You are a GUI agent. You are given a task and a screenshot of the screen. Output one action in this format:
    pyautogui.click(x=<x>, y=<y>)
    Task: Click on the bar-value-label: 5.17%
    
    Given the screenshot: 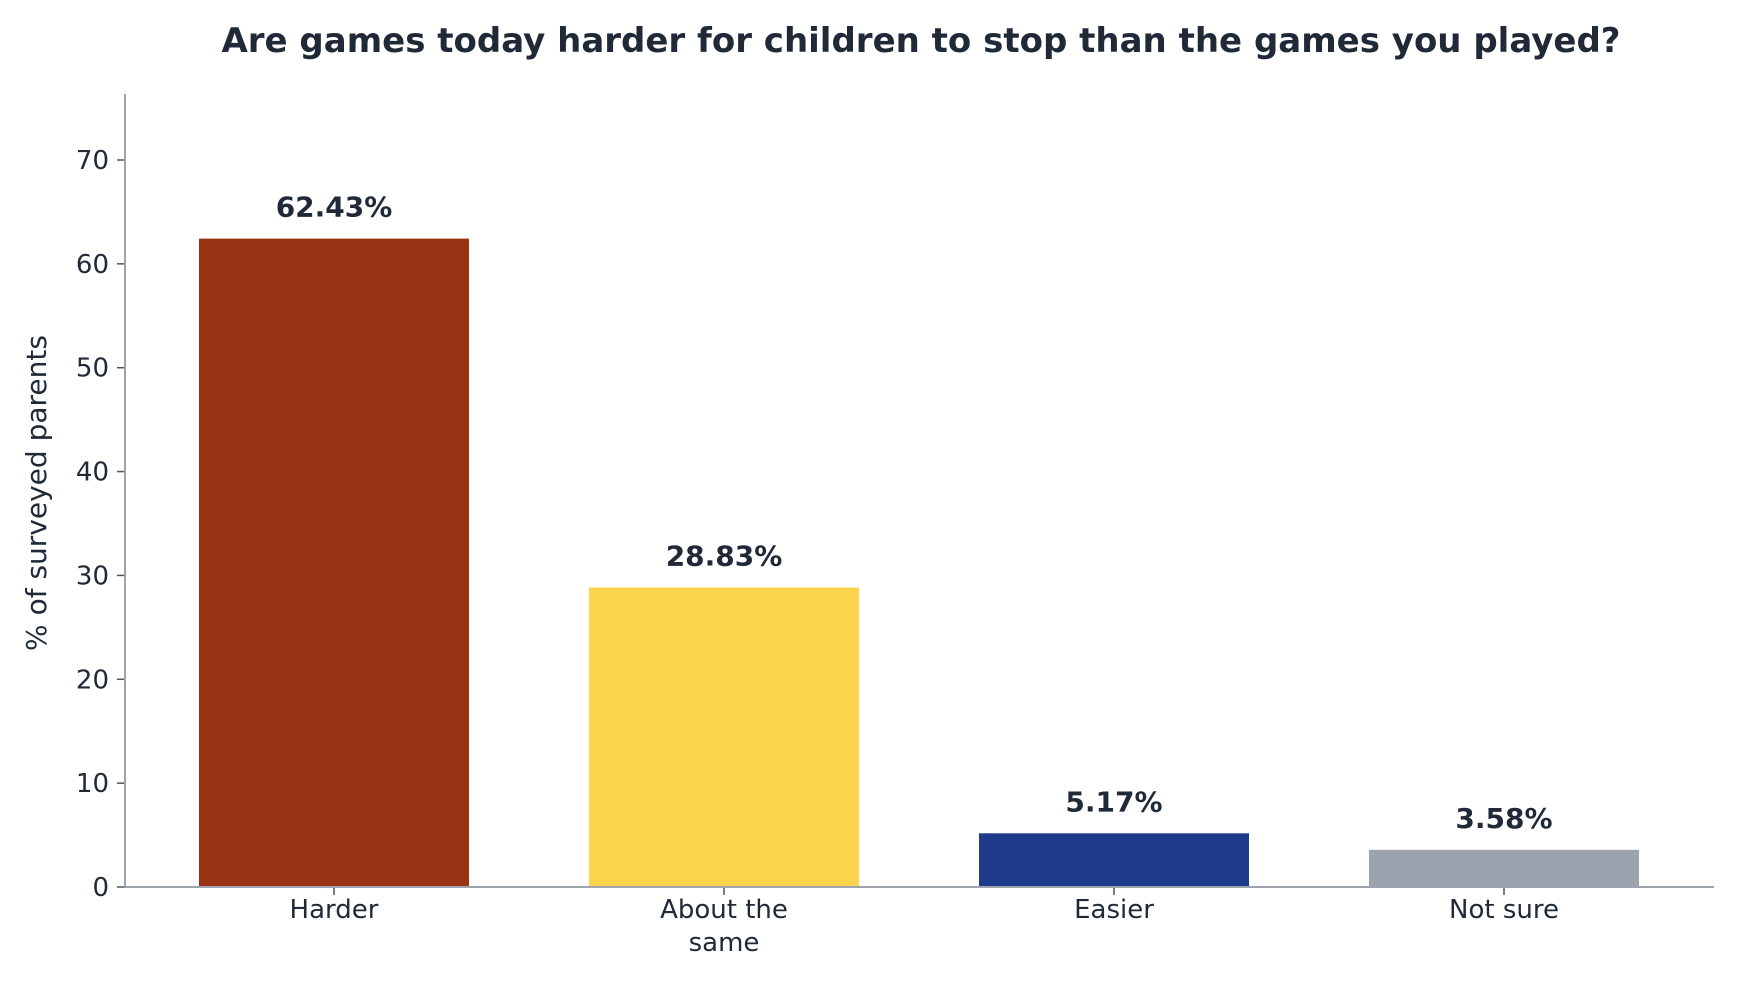 What is the action you would take?
    pyautogui.click(x=1113, y=801)
    